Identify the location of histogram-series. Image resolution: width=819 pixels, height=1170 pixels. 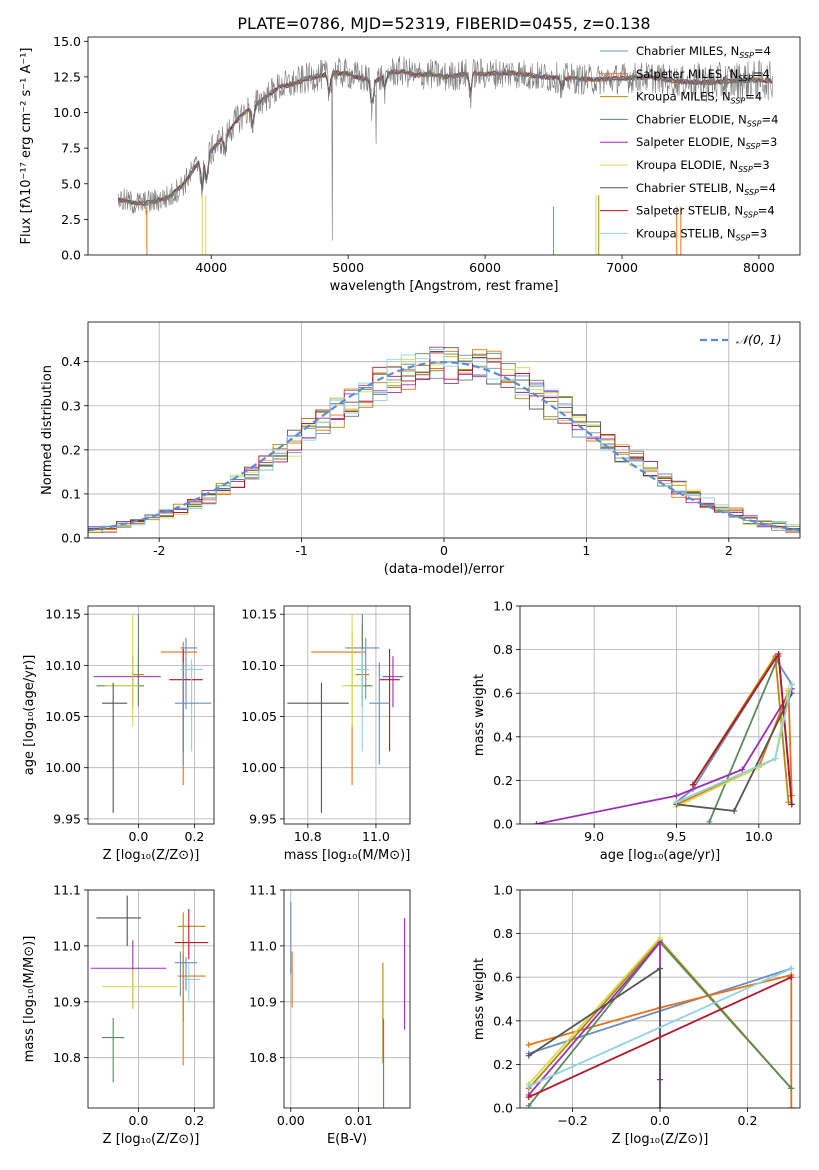
(444, 441).